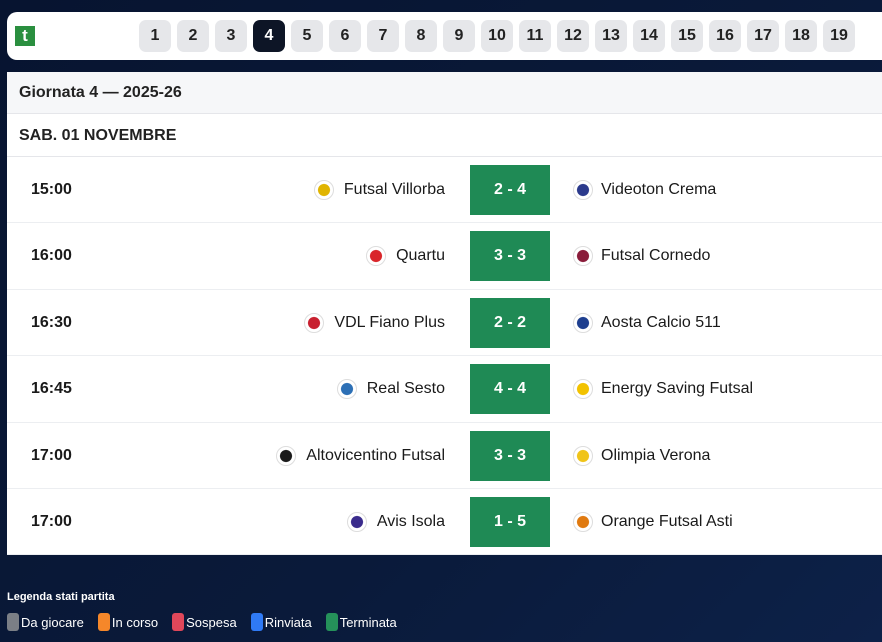 This screenshot has width=882, height=642. Describe the element at coordinates (444, 135) in the screenshot. I see `match-date: SAB. 01 NOVEMBRE` at that location.